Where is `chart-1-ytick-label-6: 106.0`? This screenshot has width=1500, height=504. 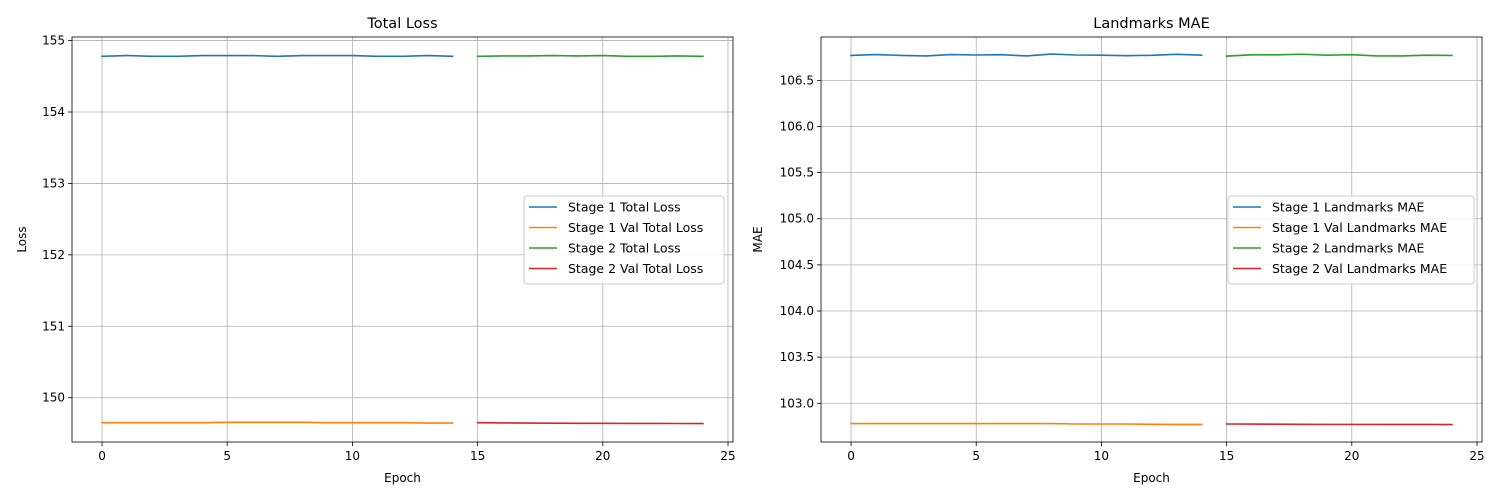
chart-1-ytick-label-6: 106.0 is located at coordinates (797, 126).